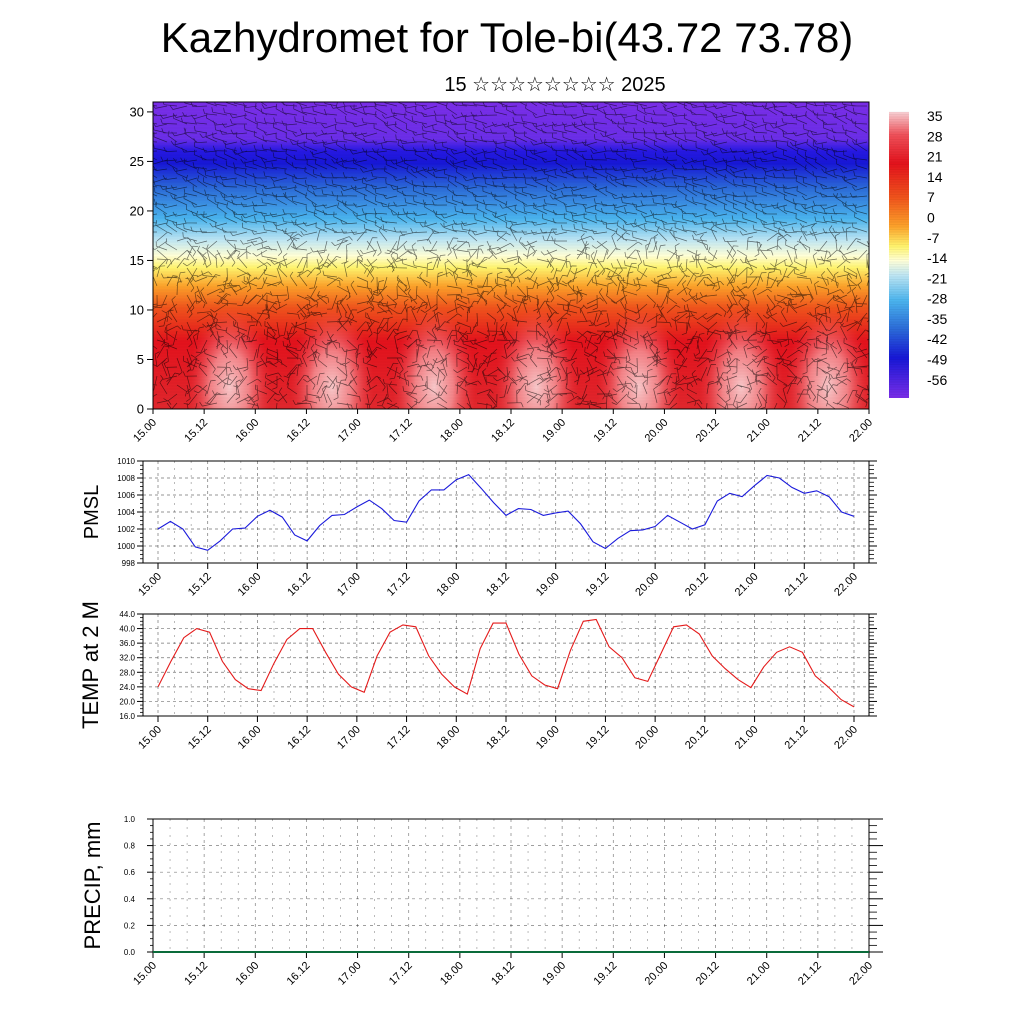 Image resolution: width=1024 pixels, height=1024 pixels. I want to click on y-tick-label: 20, so click(137, 210).